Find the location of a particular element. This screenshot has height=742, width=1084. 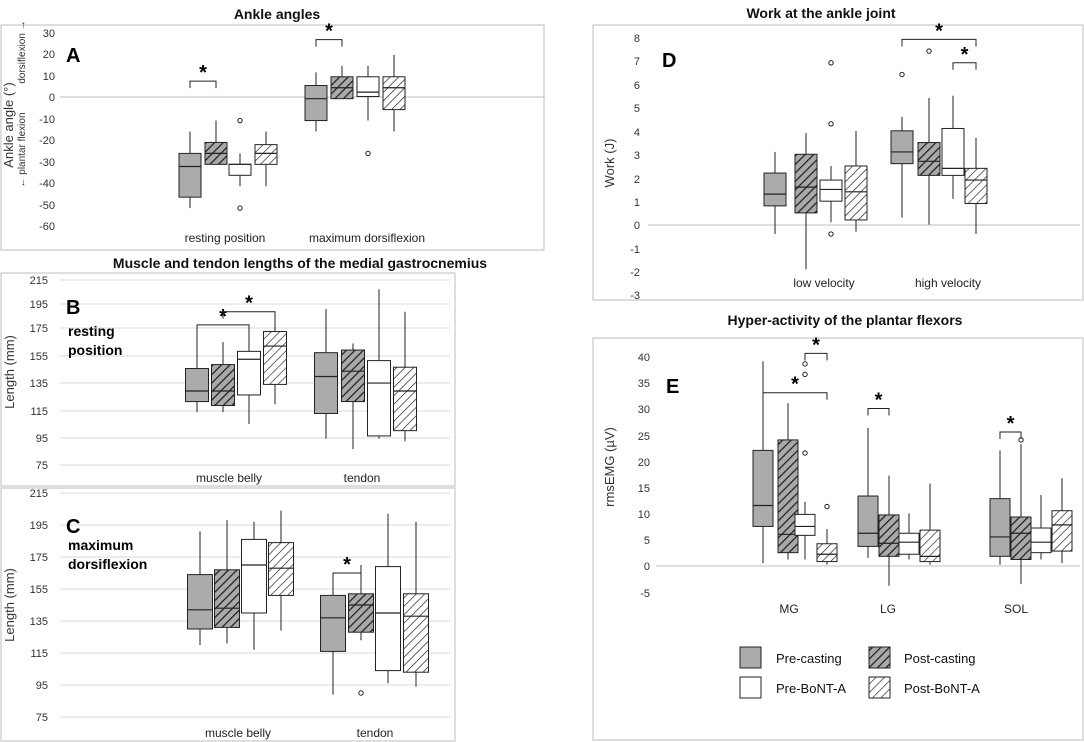

legend-label-pre-bont-a: Pre-BoNT-A is located at coordinates (811, 688).